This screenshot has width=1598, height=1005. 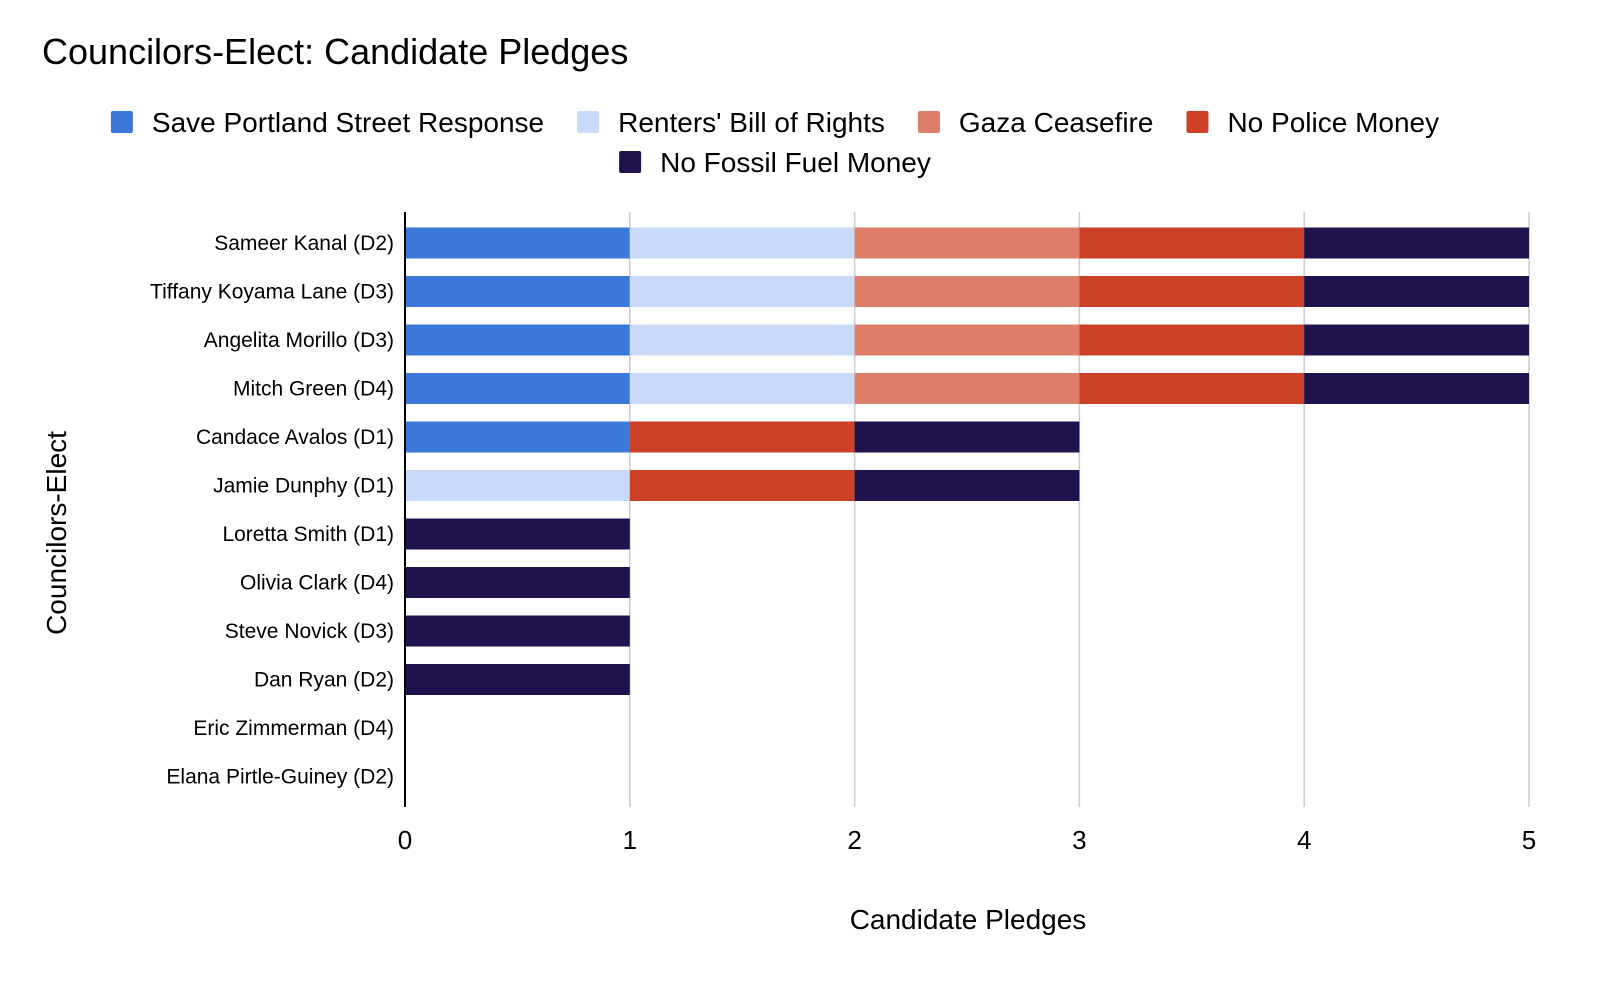 I want to click on y-tick-label: Eric Zimmerman (D4), so click(x=293, y=728).